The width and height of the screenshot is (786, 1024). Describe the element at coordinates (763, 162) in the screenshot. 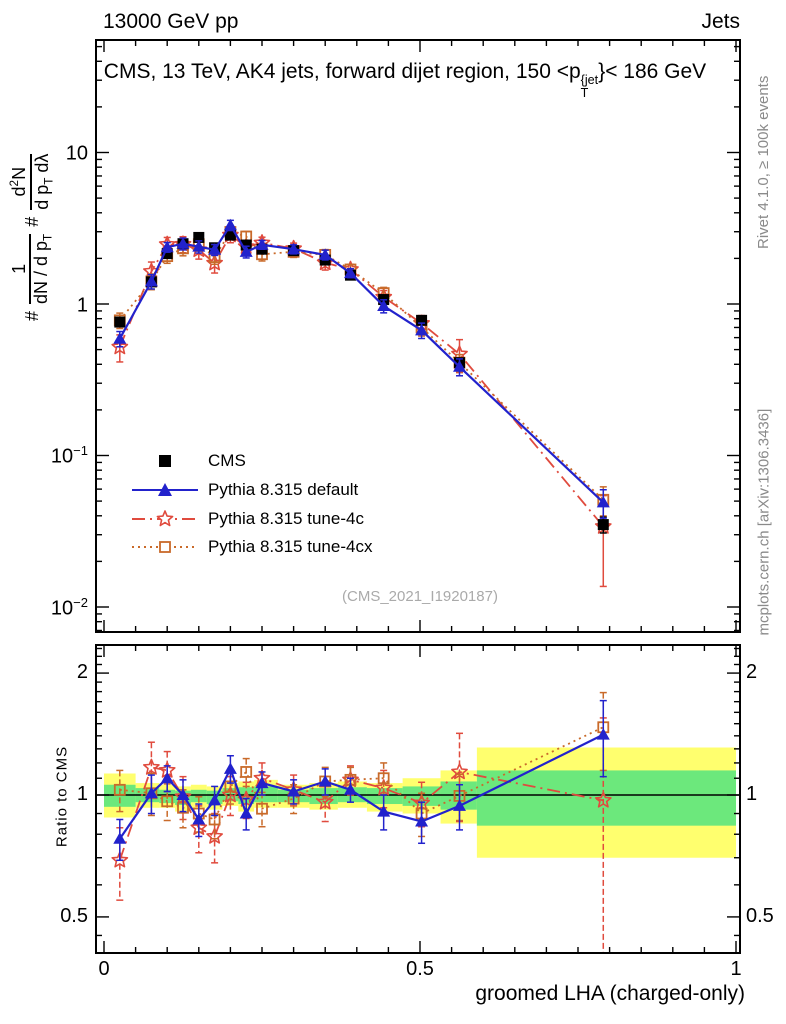

I see `rivet-version-note: Rivet 4.1.0, ≥ 100k events` at that location.